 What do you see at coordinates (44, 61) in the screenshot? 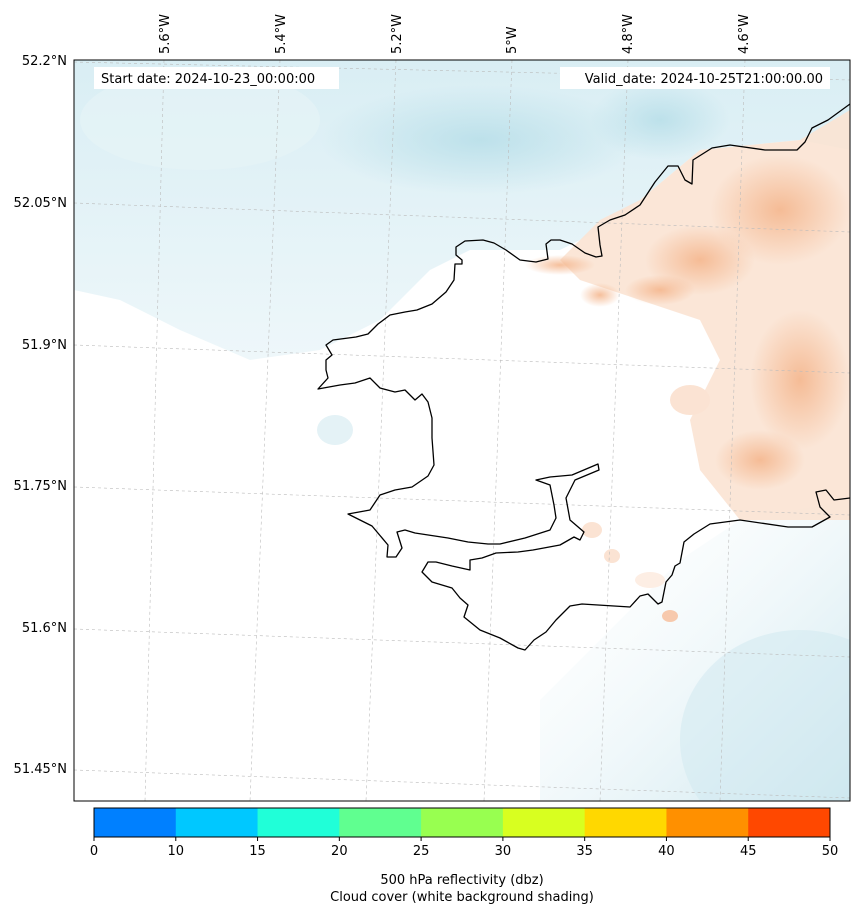
I see `lat-tick-label: 52.2°N` at bounding box center [44, 61].